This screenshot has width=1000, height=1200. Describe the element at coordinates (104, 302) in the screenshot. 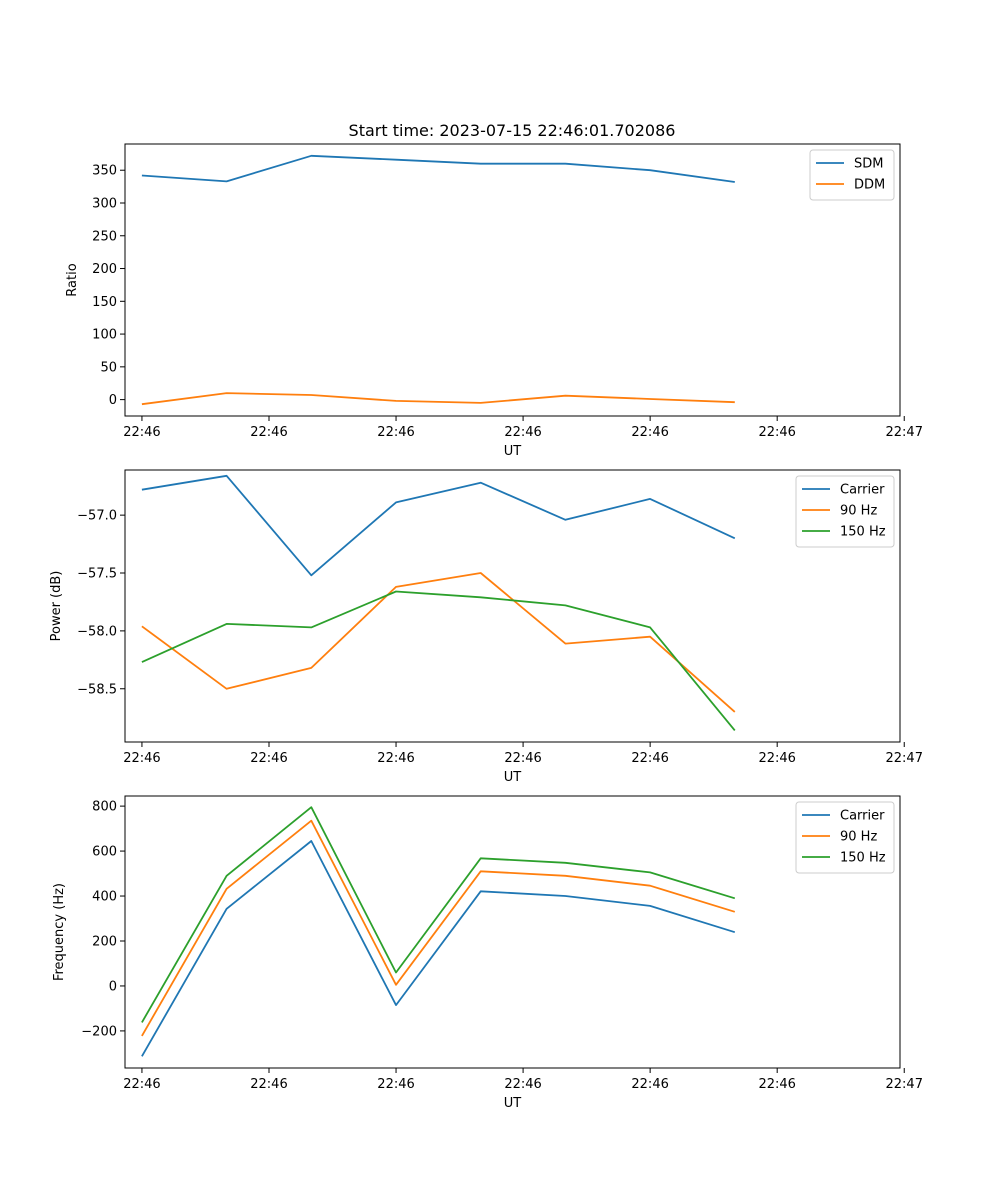

I see `y-tick-label: 150` at that location.